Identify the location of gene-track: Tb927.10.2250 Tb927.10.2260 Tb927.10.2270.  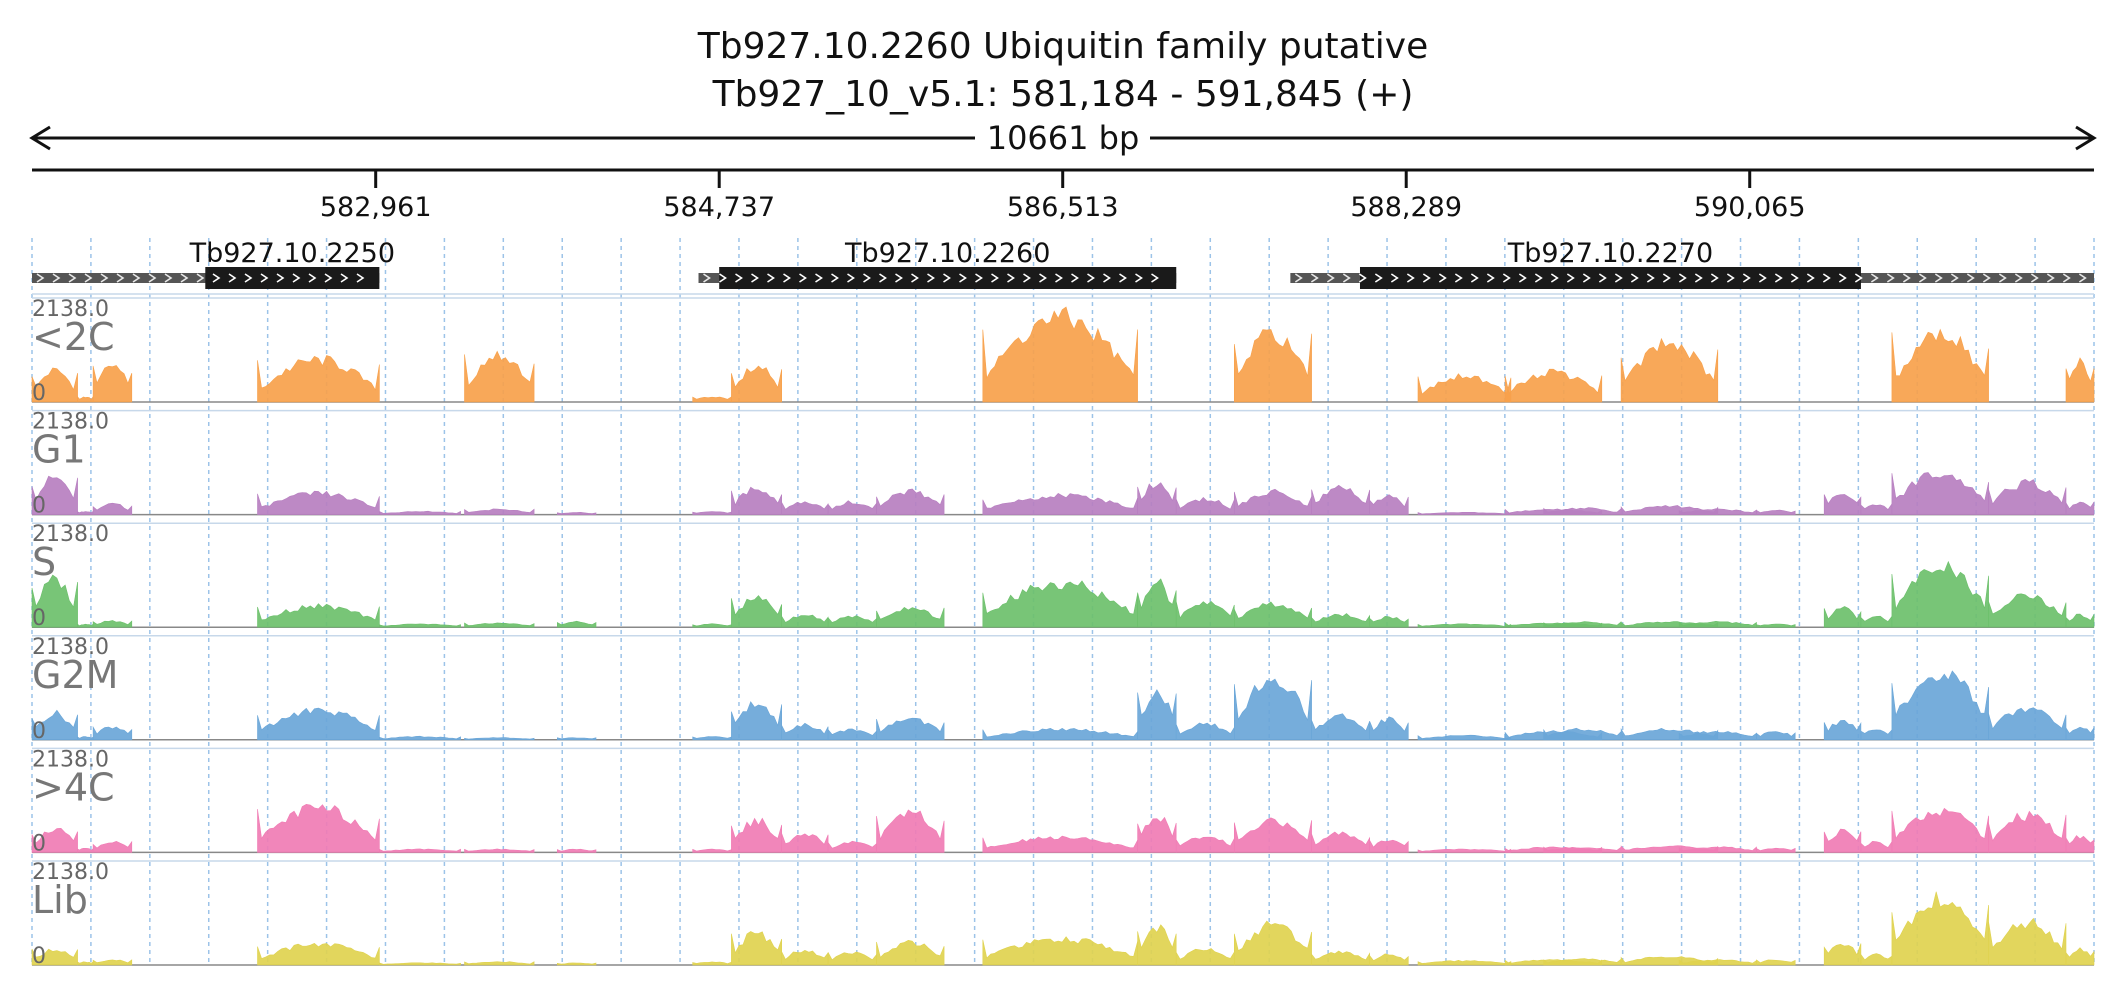
(1063, 266).